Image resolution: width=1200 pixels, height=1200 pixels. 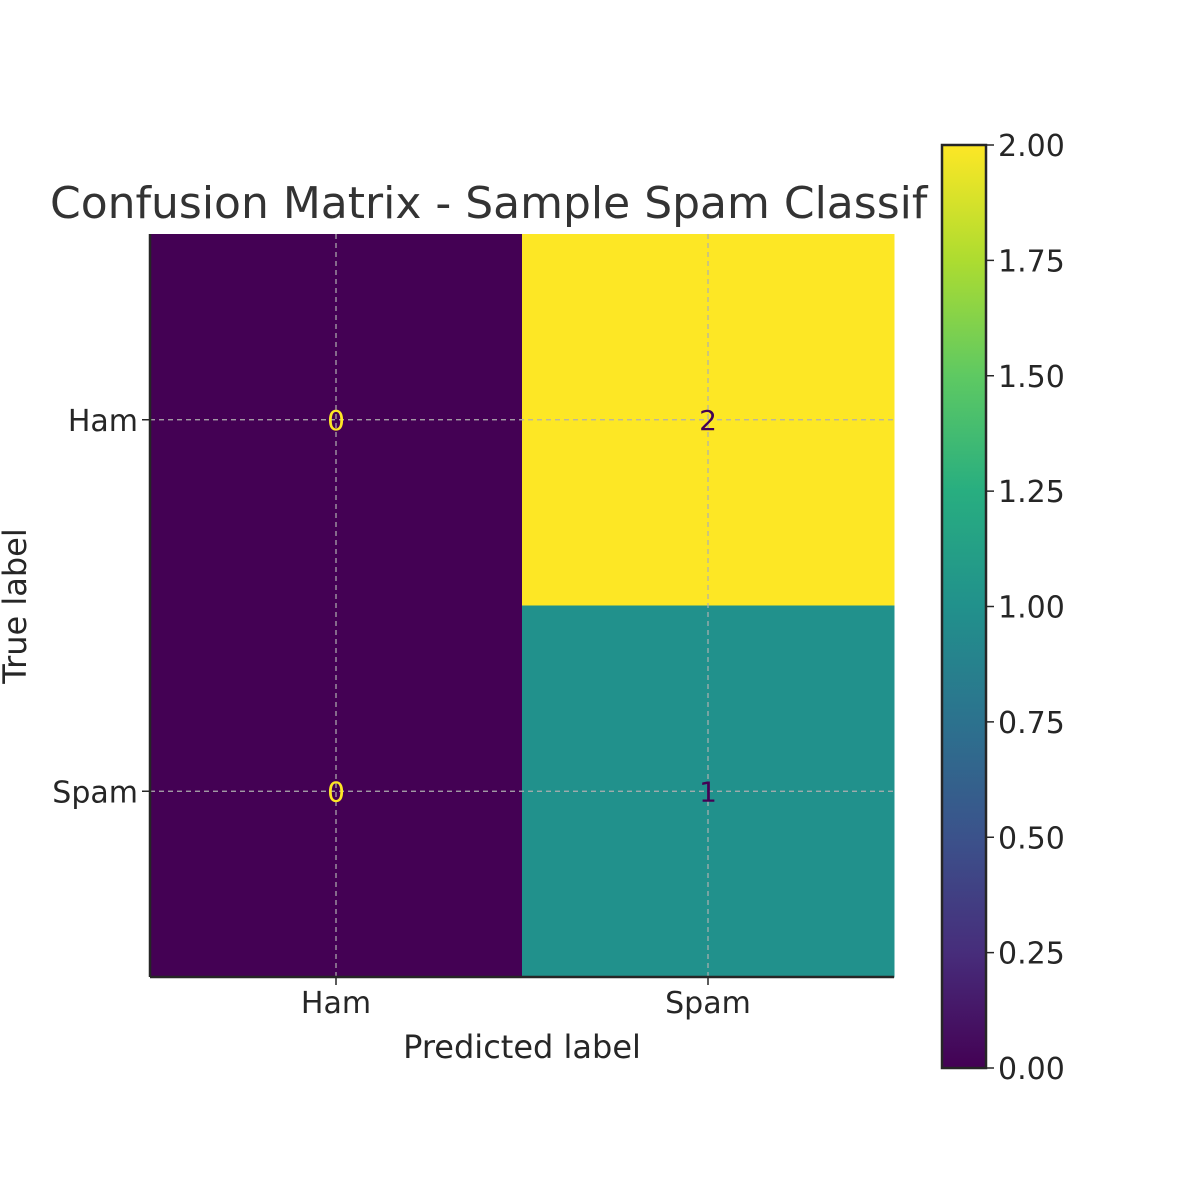 I want to click on x-axis-label: Predicted label, so click(x=522, y=1047).